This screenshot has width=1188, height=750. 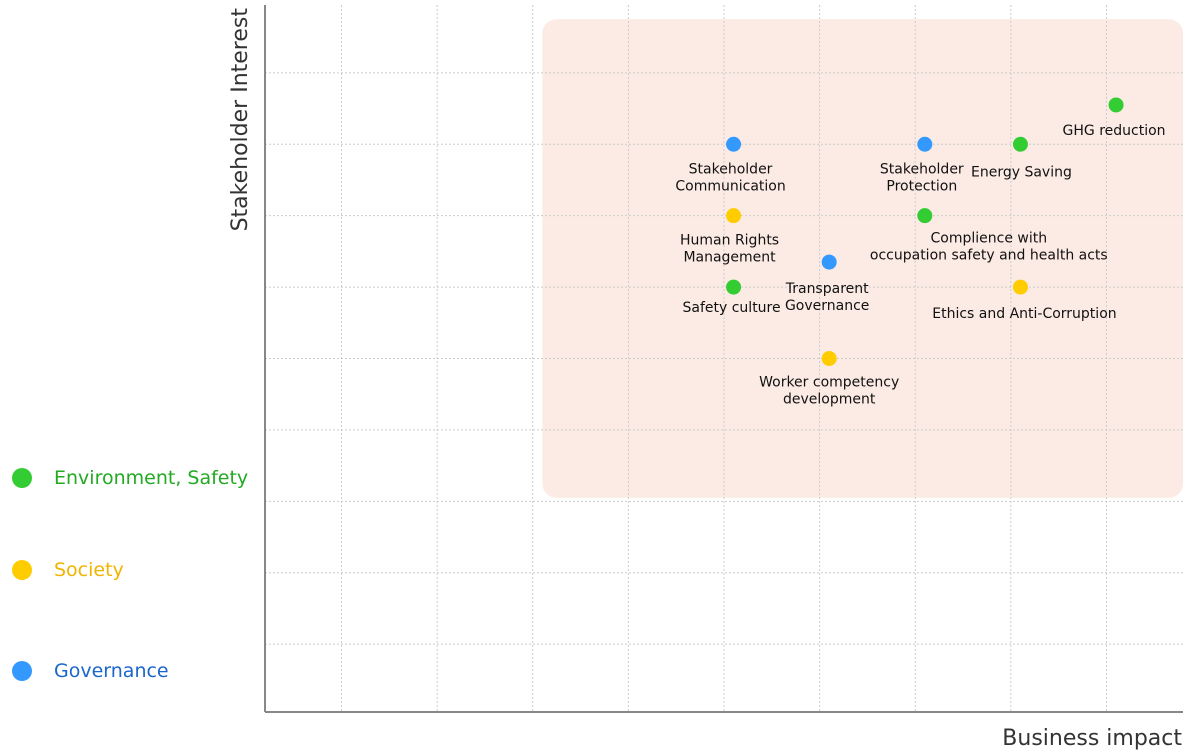 I want to click on legend-item-environment-safety: Environment, Safety, so click(x=130, y=478).